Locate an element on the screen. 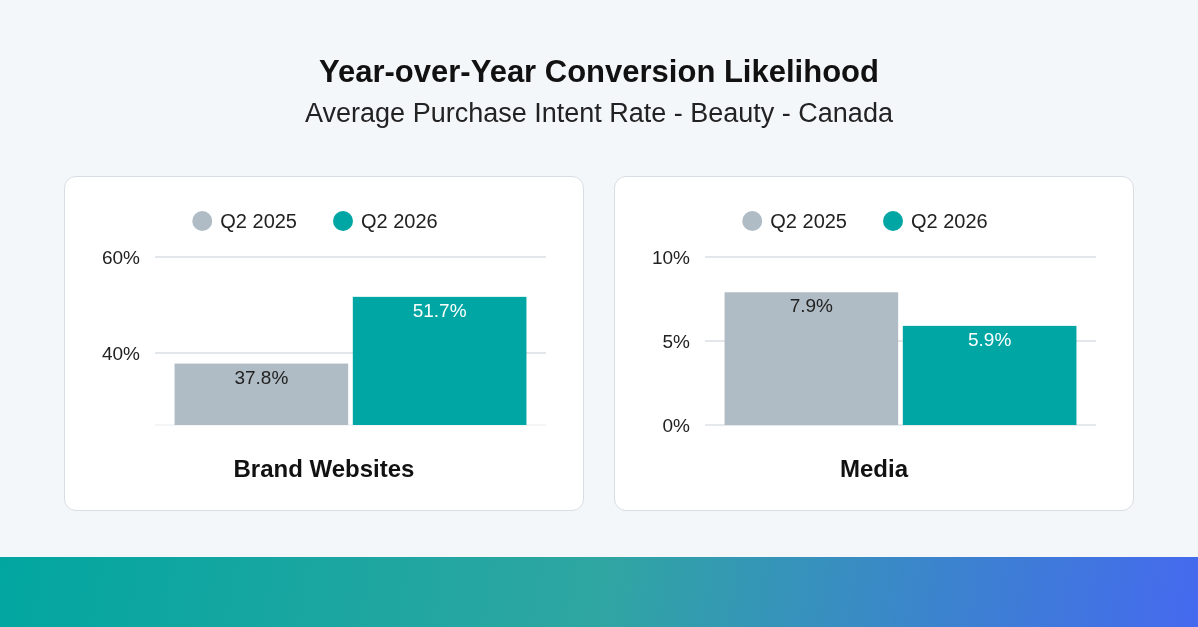 This screenshot has width=1198, height=627. data-label: 51.7% is located at coordinates (439, 310).